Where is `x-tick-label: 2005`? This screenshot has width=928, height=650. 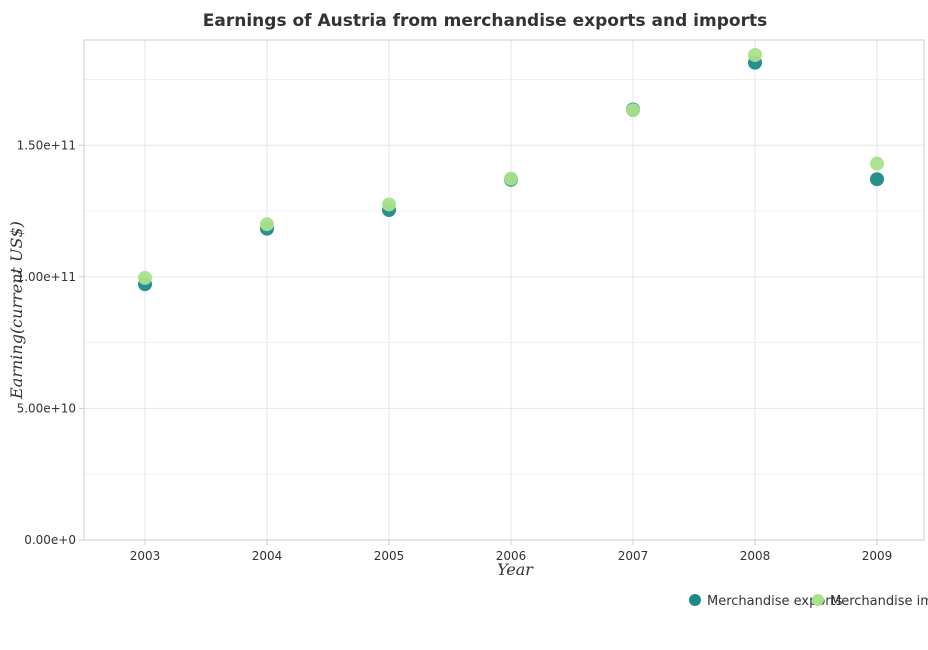 x-tick-label: 2005 is located at coordinates (389, 556).